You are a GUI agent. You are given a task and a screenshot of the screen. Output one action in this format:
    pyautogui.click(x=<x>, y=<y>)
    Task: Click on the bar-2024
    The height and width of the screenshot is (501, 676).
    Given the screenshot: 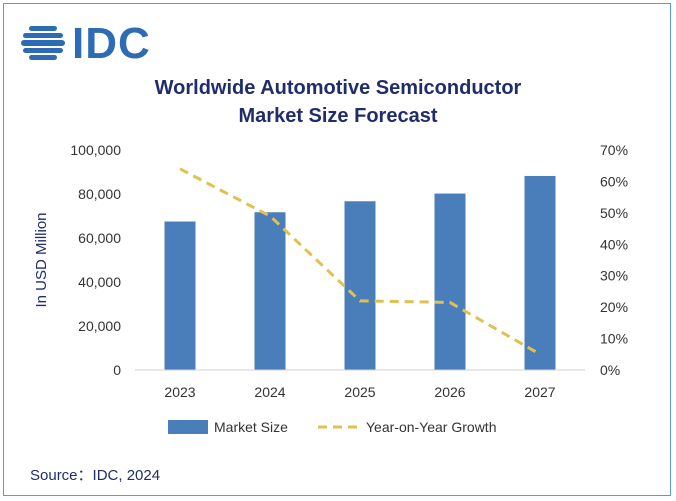 What is the action you would take?
    pyautogui.click(x=270, y=291)
    